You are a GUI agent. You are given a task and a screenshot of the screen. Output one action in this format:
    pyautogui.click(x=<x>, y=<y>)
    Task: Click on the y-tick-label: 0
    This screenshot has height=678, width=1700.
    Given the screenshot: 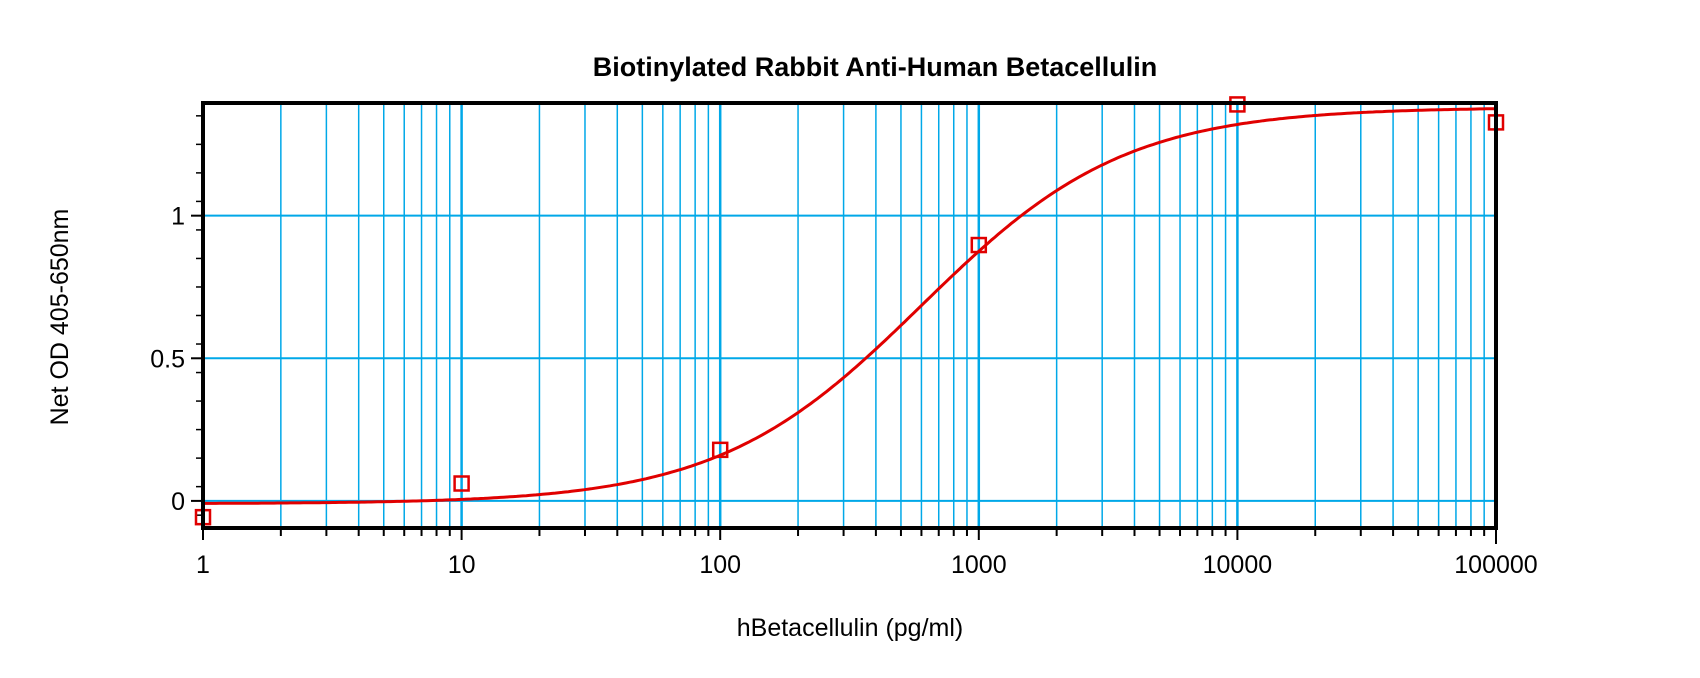 What is the action you would take?
    pyautogui.click(x=178, y=502)
    